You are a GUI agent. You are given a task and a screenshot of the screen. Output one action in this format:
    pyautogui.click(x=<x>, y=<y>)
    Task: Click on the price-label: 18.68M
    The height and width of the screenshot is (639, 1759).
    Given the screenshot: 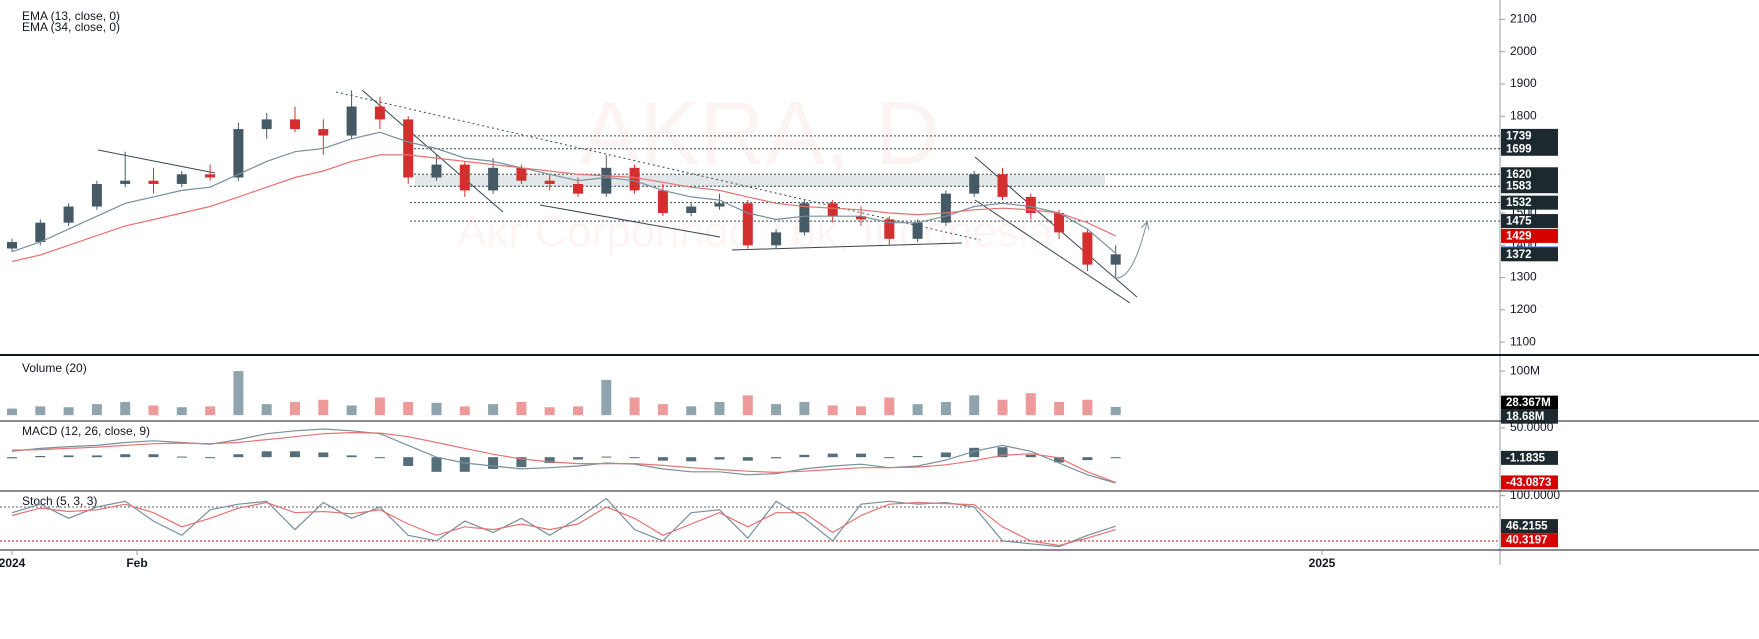 What is the action you would take?
    pyautogui.click(x=1529, y=416)
    